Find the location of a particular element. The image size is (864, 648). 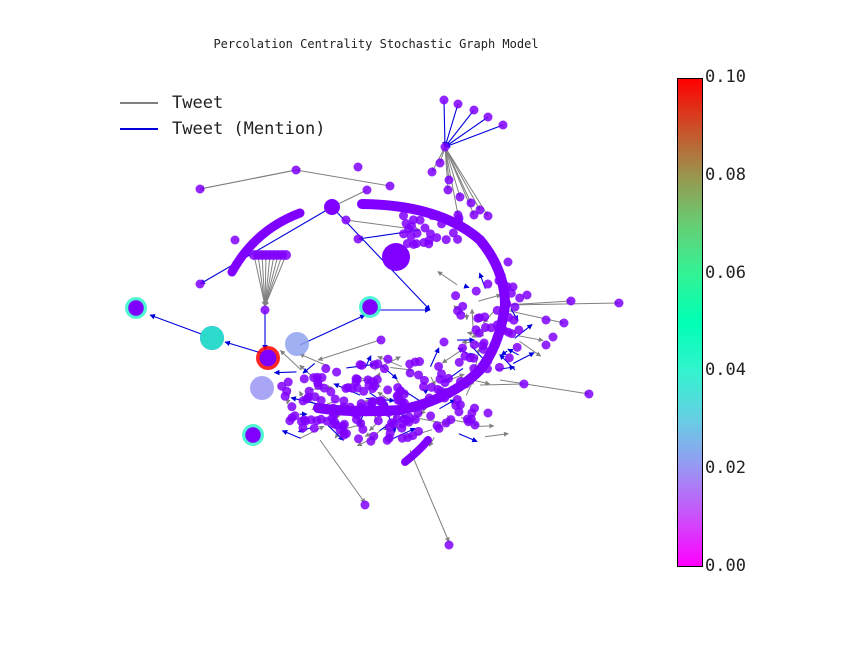

highlighted-nodes is located at coordinates (253, 371).